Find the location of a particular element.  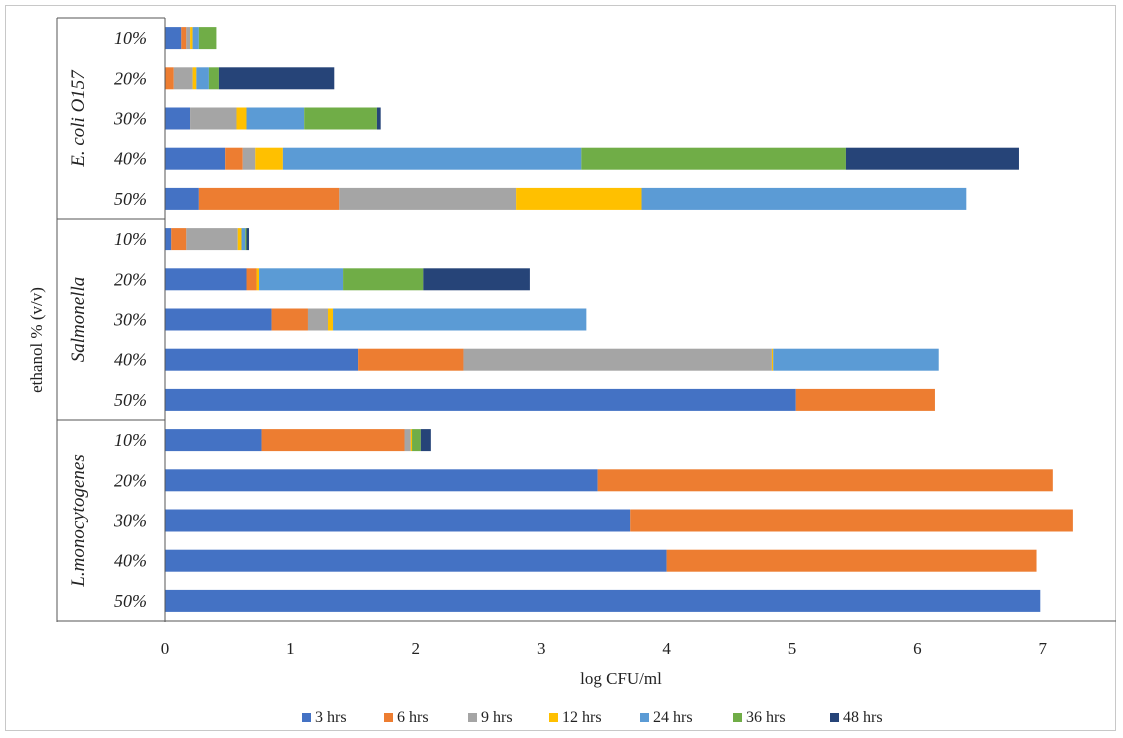

legend-label: 6 hrs is located at coordinates (413, 717).